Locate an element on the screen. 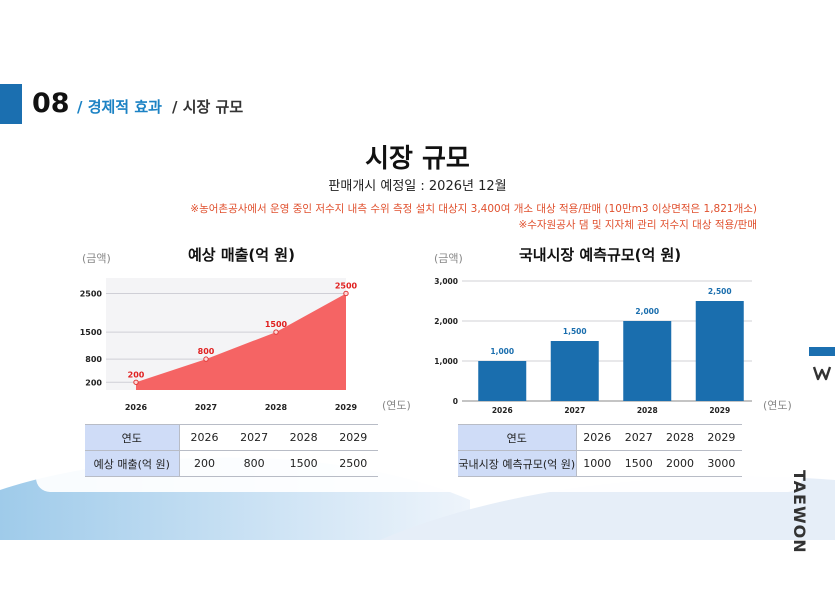 This screenshot has width=835, height=590. page-subtitle: 판매개시 예정일 : 2026년 12월 is located at coordinates (417, 186).